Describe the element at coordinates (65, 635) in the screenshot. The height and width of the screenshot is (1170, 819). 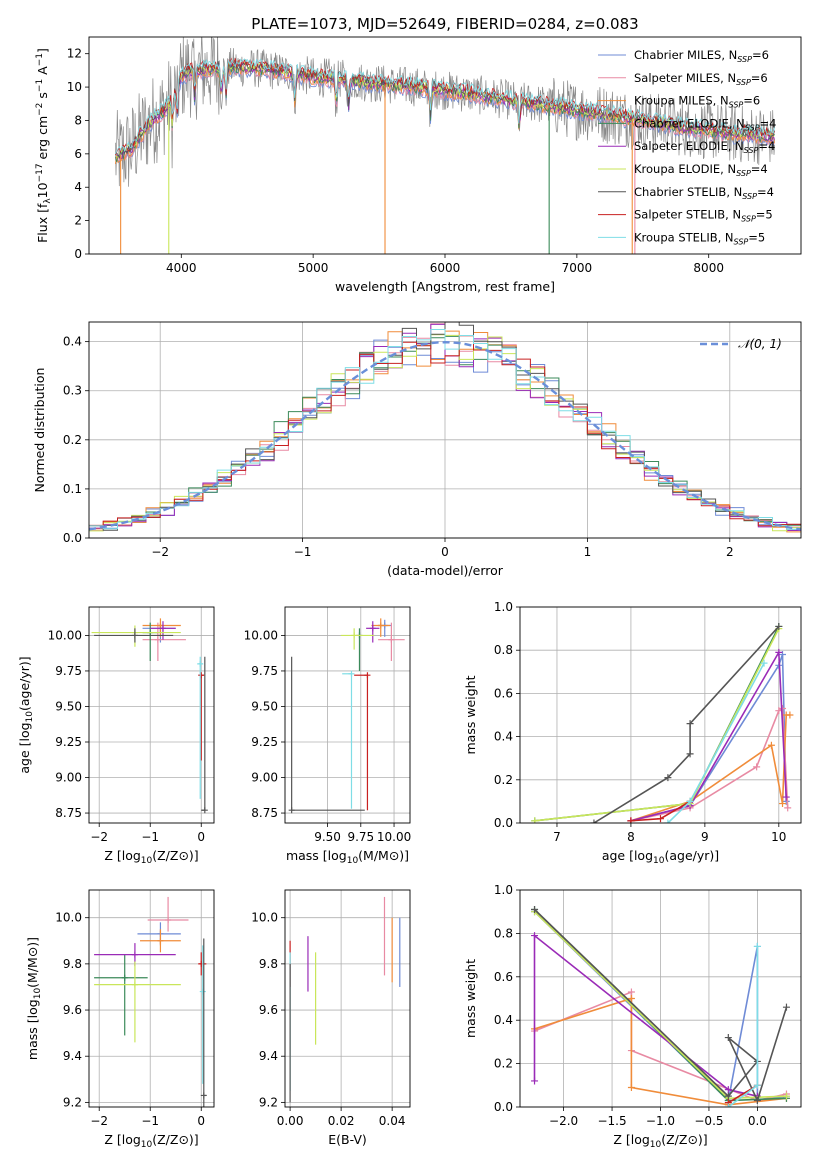
I see `y-tick-label: 10.00` at that location.